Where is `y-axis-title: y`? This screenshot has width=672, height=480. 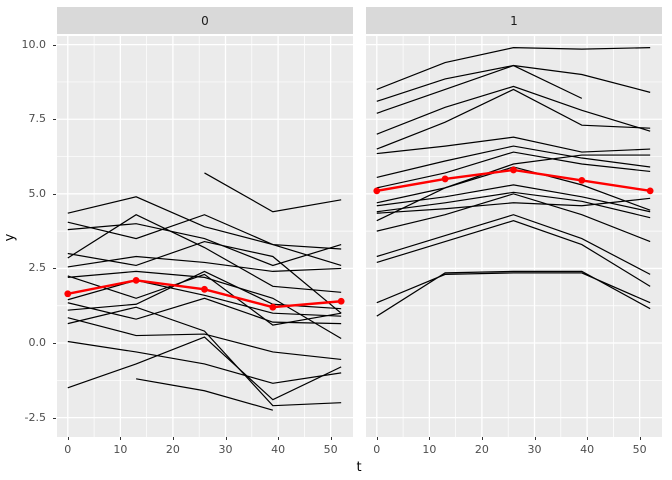 y-axis-title: y is located at coordinates (10, 237).